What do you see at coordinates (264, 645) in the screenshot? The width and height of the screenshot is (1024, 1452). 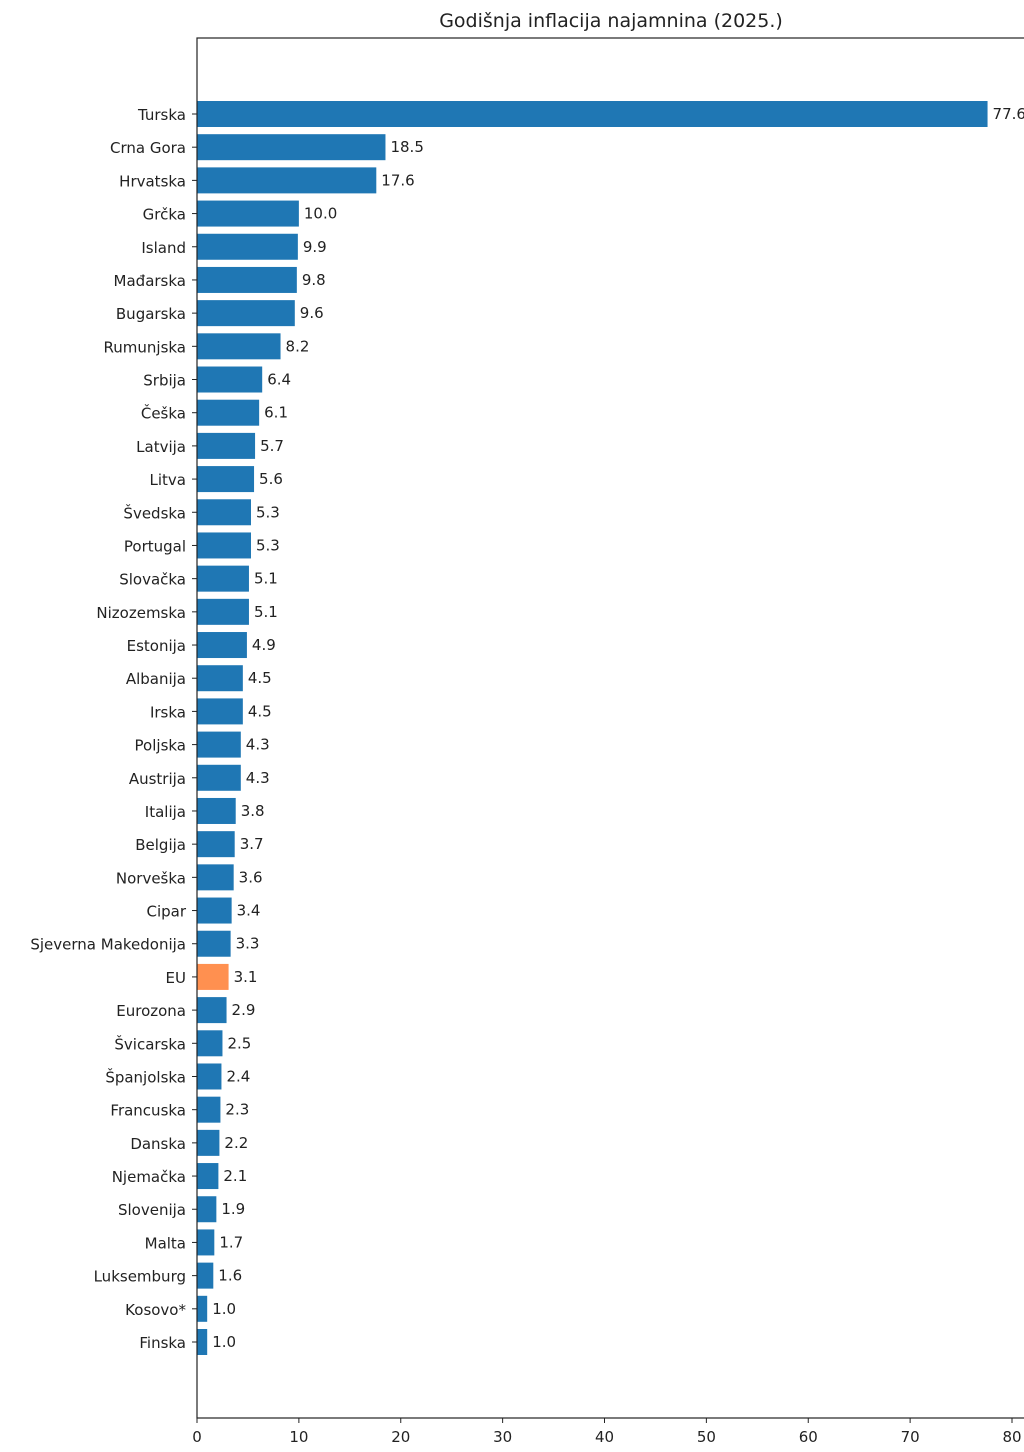 I see `data-label: 4.9` at bounding box center [264, 645].